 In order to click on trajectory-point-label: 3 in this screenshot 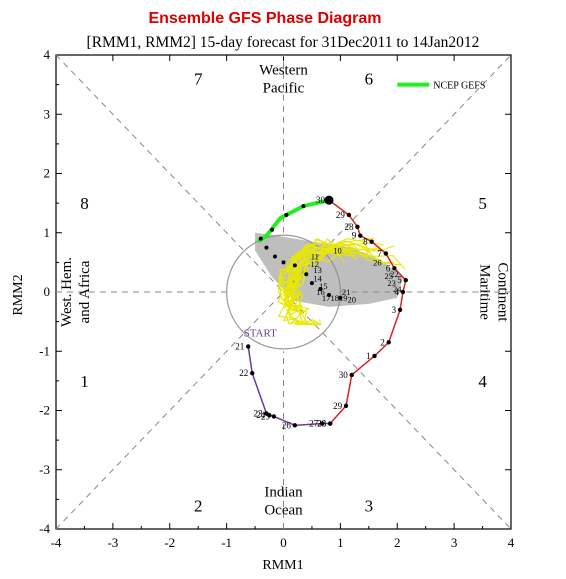, I will do `click(394, 310)`.